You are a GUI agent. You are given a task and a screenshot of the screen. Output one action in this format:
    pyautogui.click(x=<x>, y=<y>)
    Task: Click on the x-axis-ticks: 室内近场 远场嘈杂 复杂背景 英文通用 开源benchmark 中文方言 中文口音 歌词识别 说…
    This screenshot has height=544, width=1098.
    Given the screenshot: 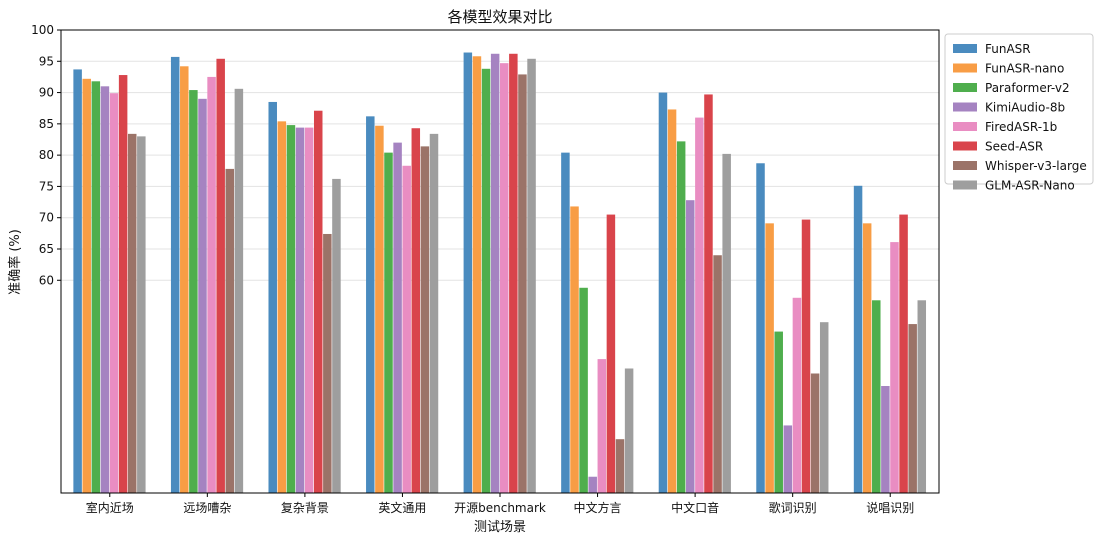 What is the action you would take?
    pyautogui.click(x=500, y=504)
    